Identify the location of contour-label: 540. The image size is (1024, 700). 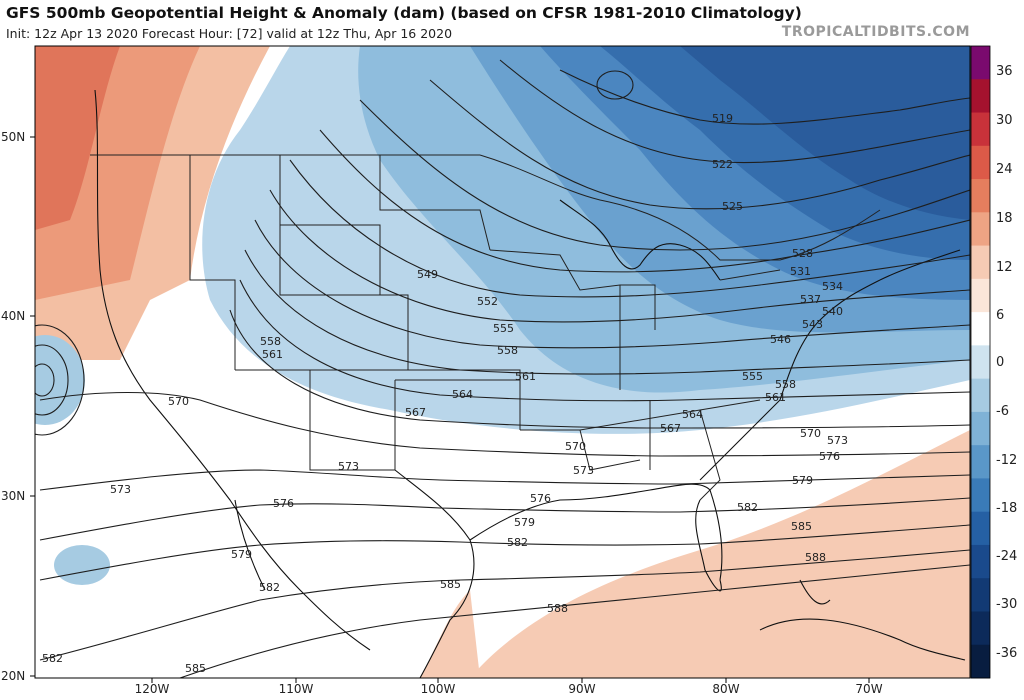
(832, 311).